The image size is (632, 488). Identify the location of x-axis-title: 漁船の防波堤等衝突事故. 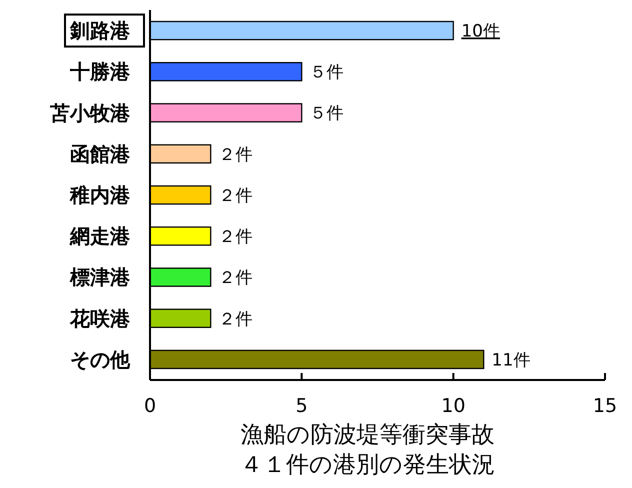
(367, 435).